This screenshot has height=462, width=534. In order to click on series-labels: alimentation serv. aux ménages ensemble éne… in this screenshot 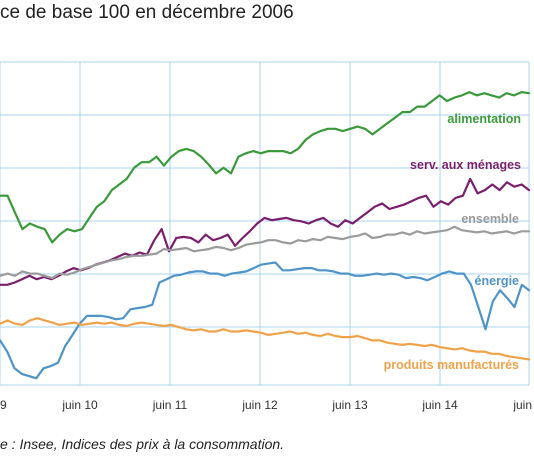, I will do `click(452, 242)`.